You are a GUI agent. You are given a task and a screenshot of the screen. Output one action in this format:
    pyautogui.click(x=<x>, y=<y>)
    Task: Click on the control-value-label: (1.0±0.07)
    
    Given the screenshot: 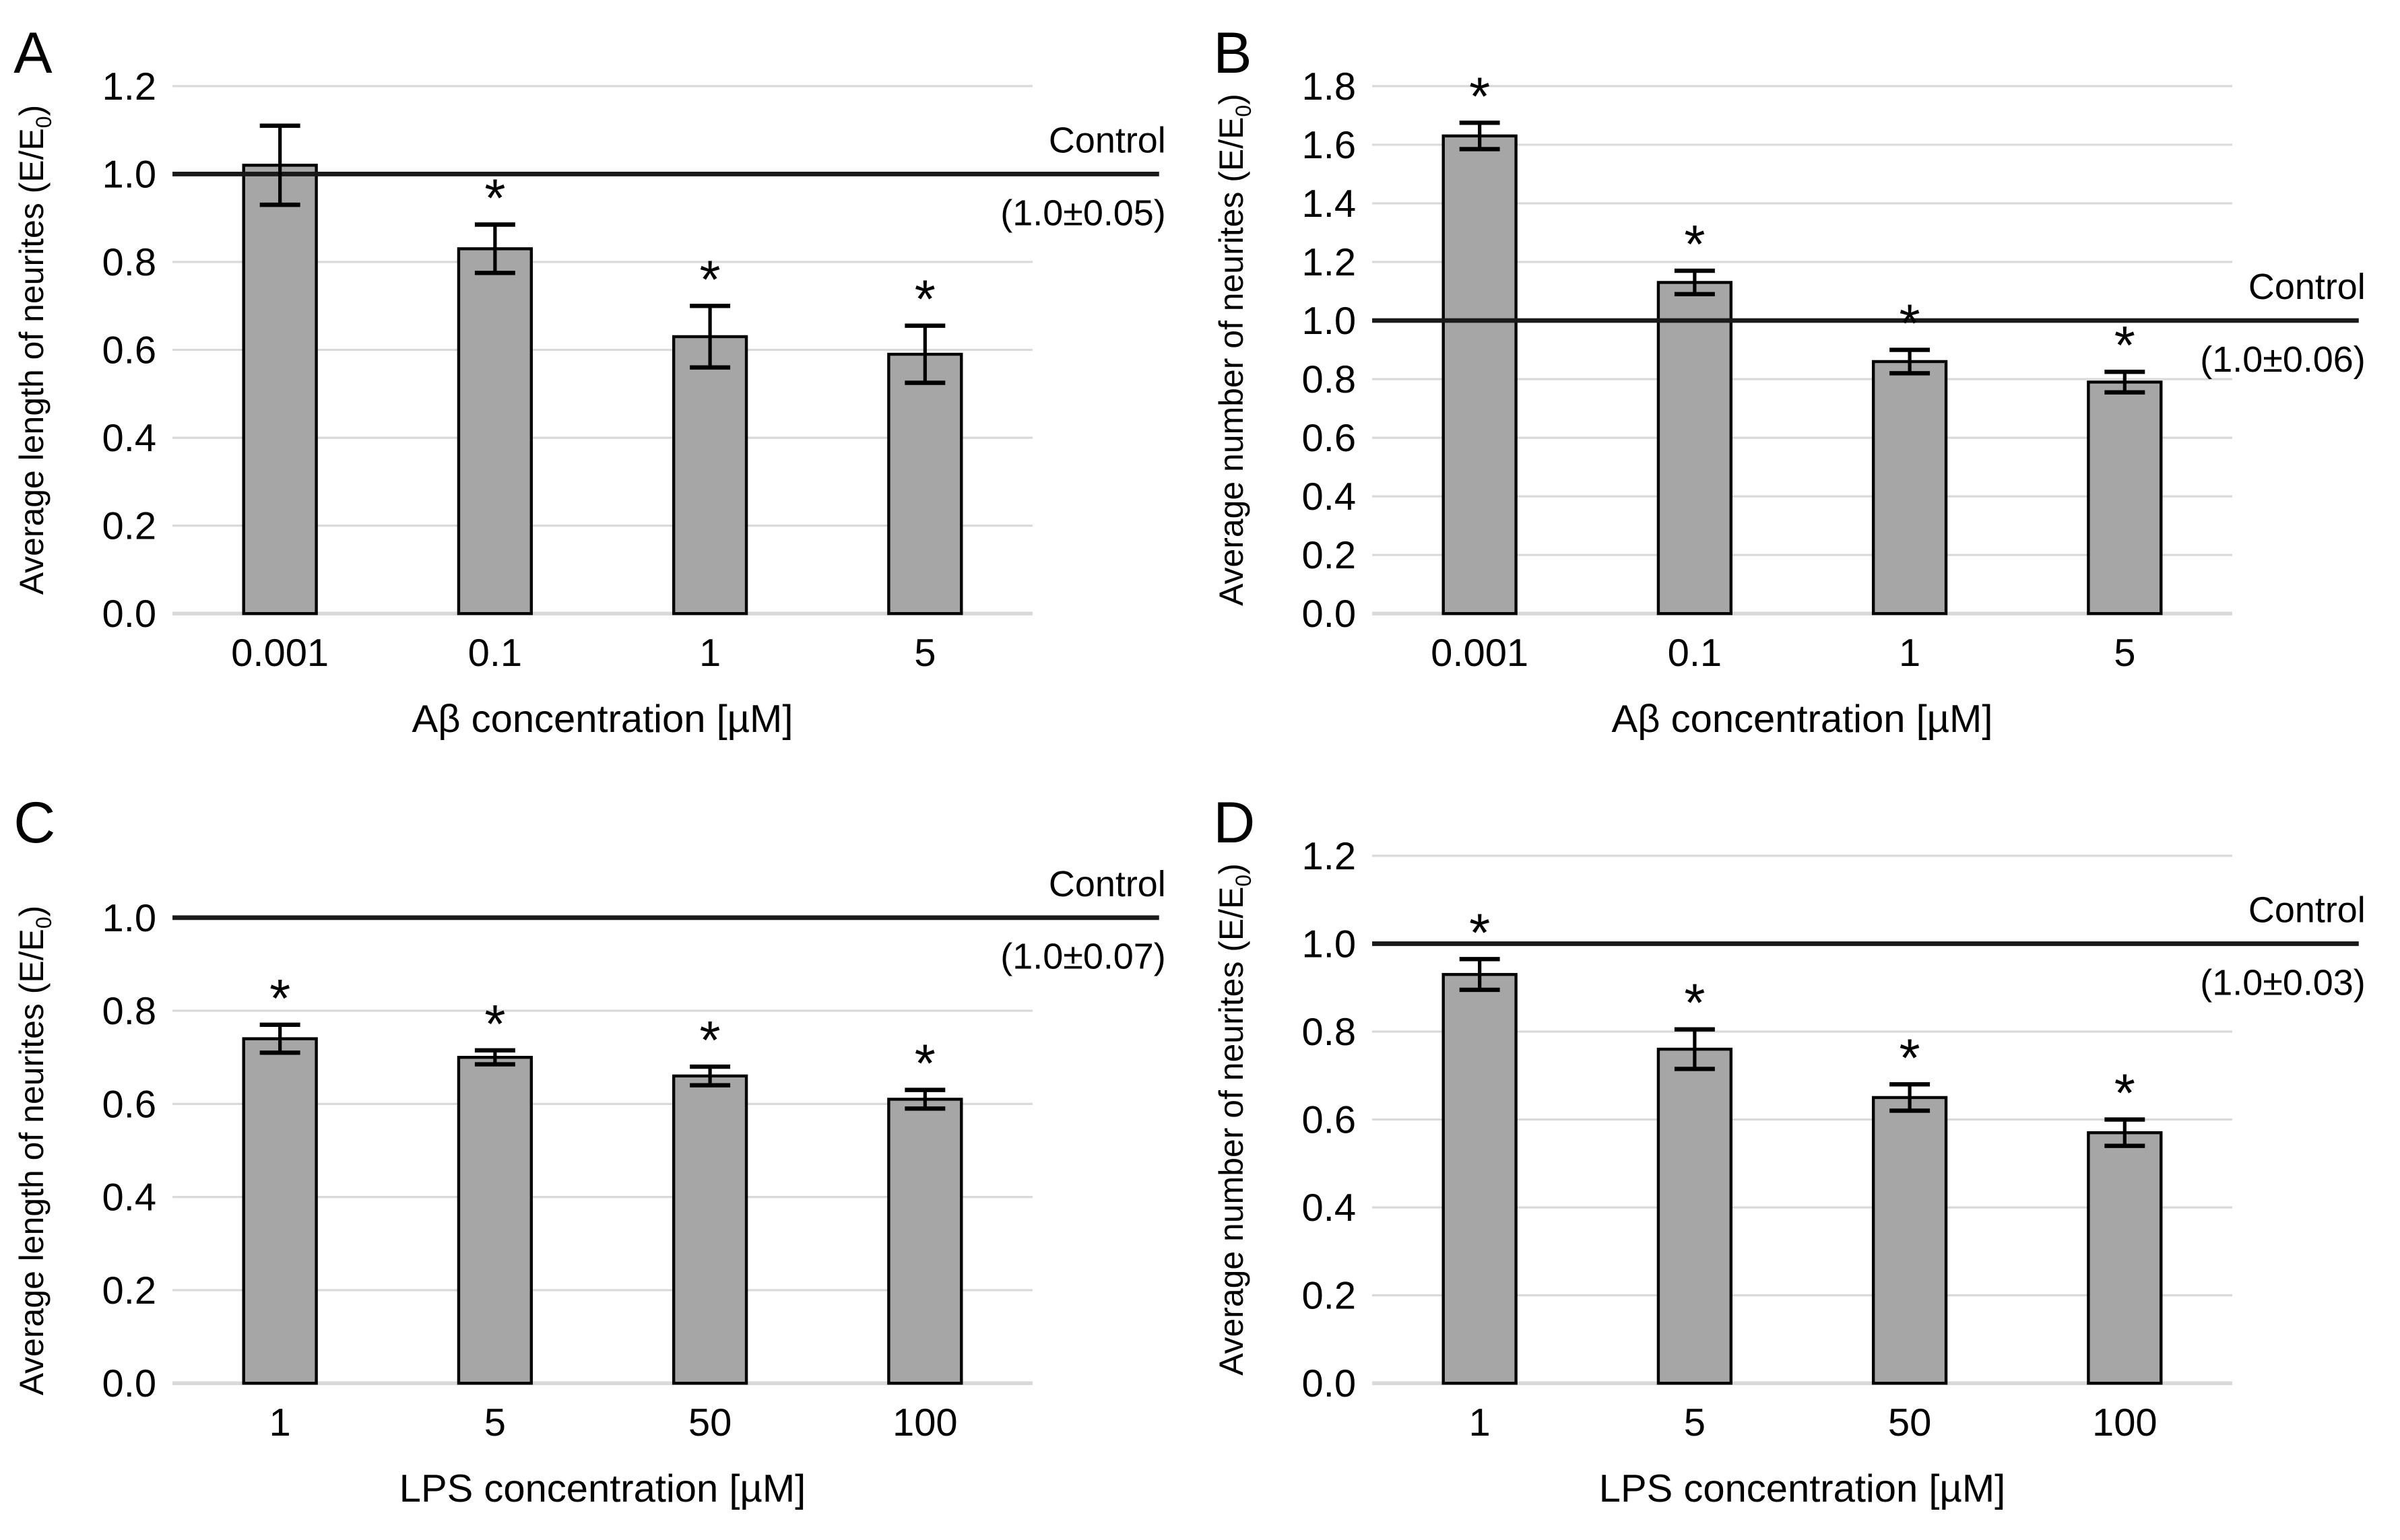 What is the action you would take?
    pyautogui.click(x=1082, y=957)
    